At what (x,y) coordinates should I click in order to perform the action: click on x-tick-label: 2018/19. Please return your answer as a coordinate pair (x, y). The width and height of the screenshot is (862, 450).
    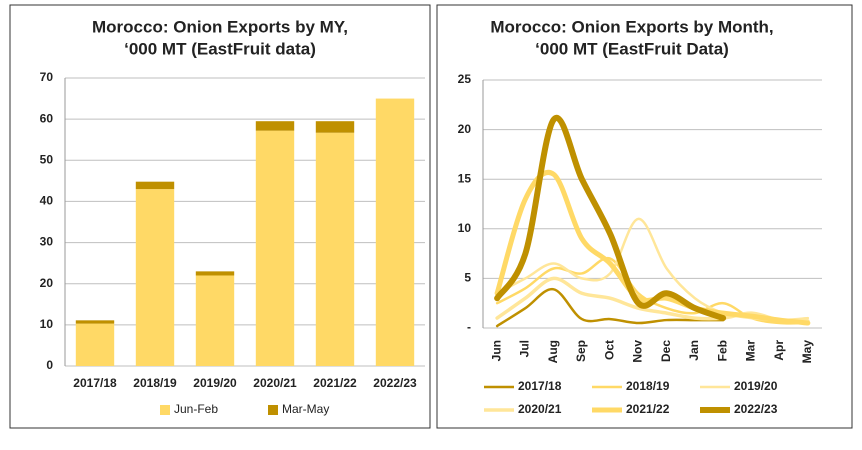
    Looking at the image, I should click on (155, 383).